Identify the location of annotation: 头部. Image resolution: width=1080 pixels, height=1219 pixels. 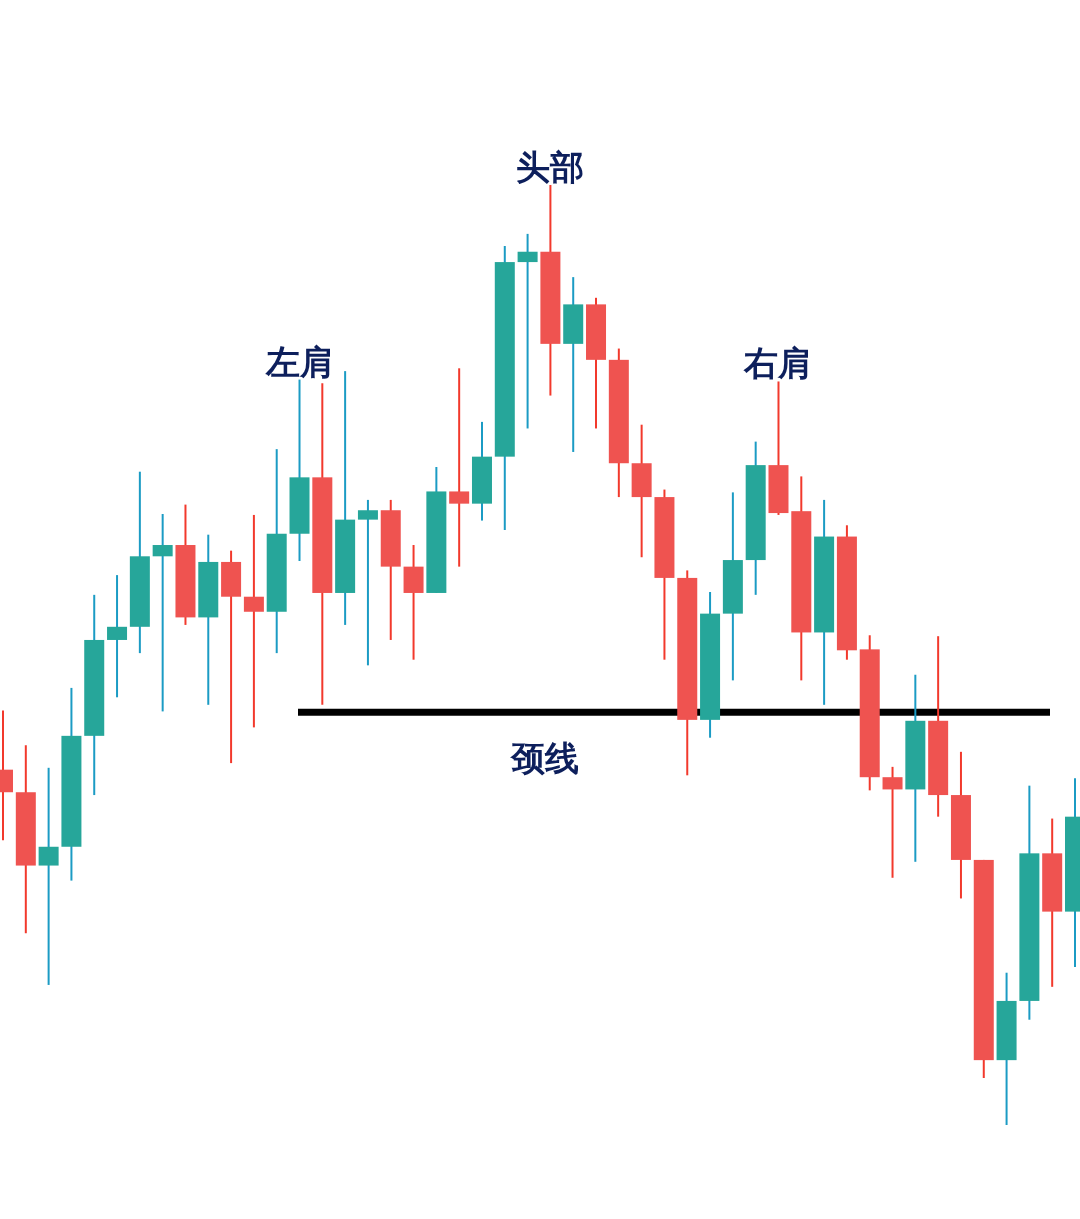
(550, 167).